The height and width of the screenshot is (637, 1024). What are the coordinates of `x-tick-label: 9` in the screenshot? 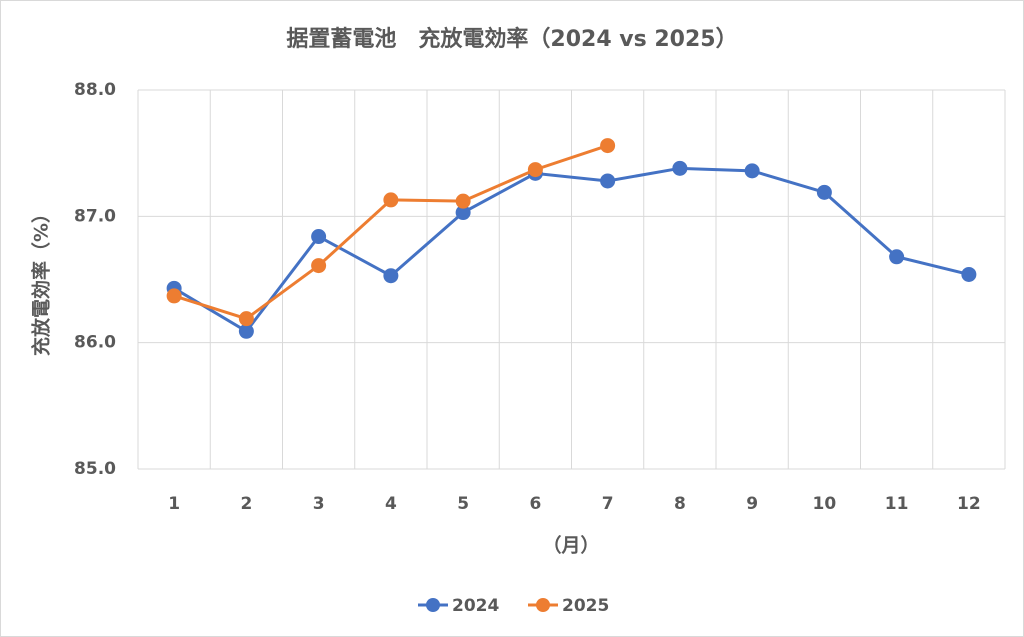 It's located at (752, 504).